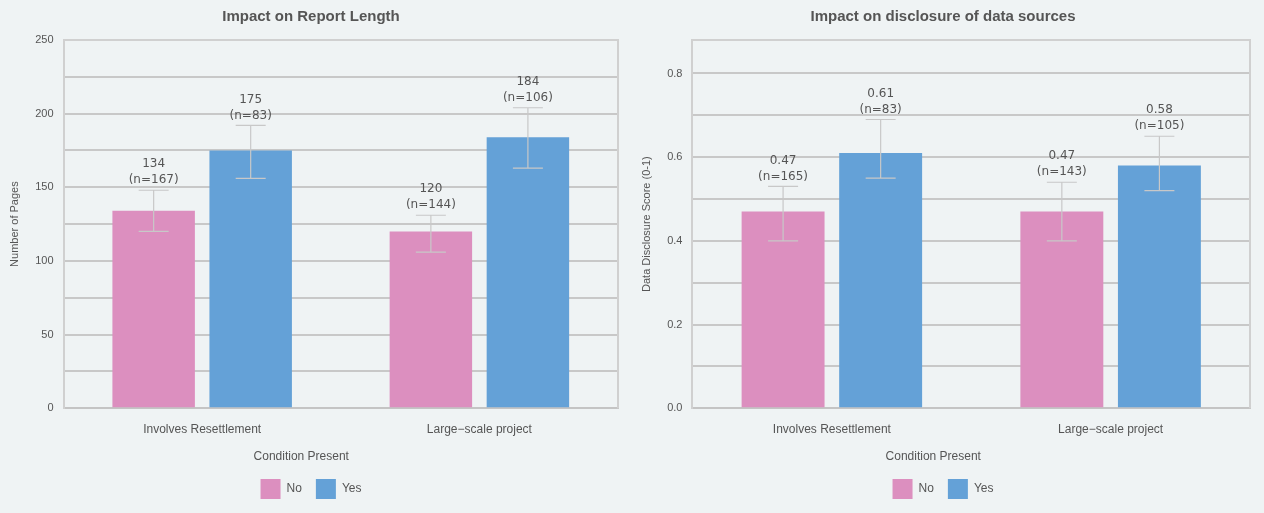 The image size is (1264, 513). What do you see at coordinates (675, 72) in the screenshot?
I see `y-tick-label: 0.8` at bounding box center [675, 72].